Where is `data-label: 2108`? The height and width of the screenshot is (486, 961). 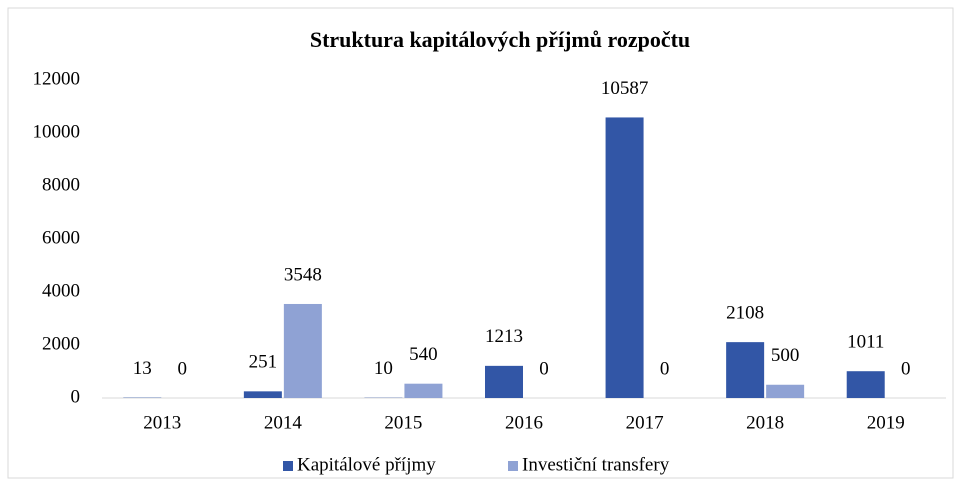 data-label: 2108 is located at coordinates (745, 312).